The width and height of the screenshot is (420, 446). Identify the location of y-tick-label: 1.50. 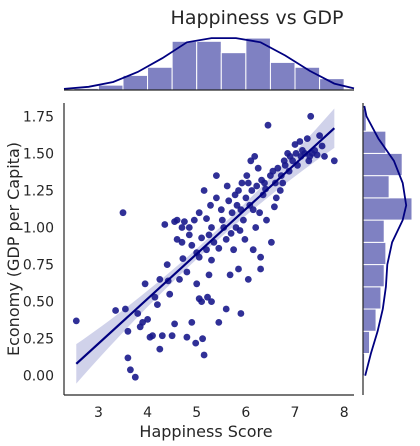
(38, 154).